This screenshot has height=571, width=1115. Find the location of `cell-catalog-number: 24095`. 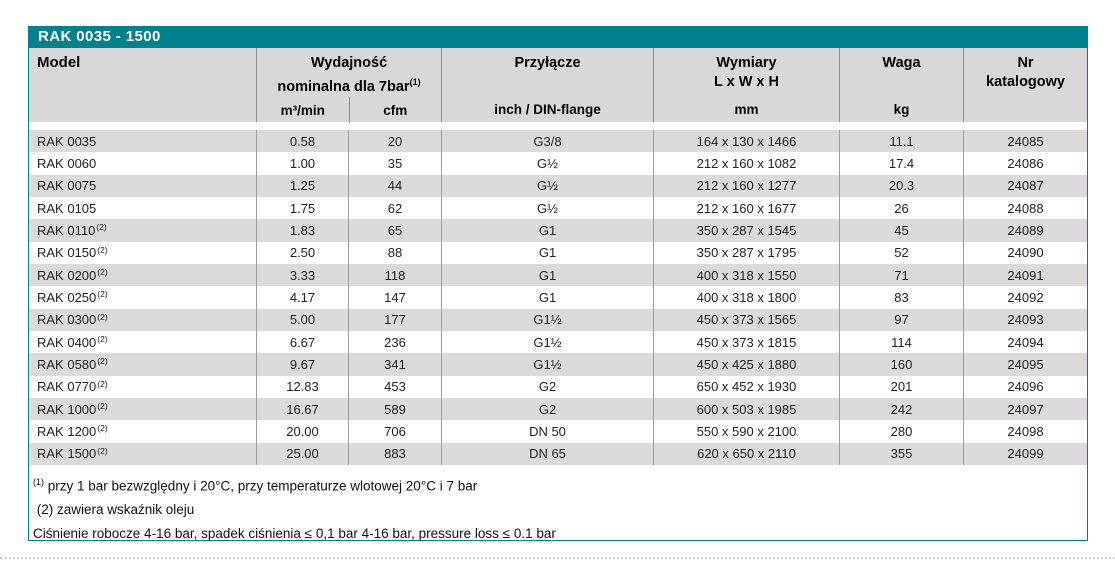

cell-catalog-number: 24095 is located at coordinates (1025, 364).